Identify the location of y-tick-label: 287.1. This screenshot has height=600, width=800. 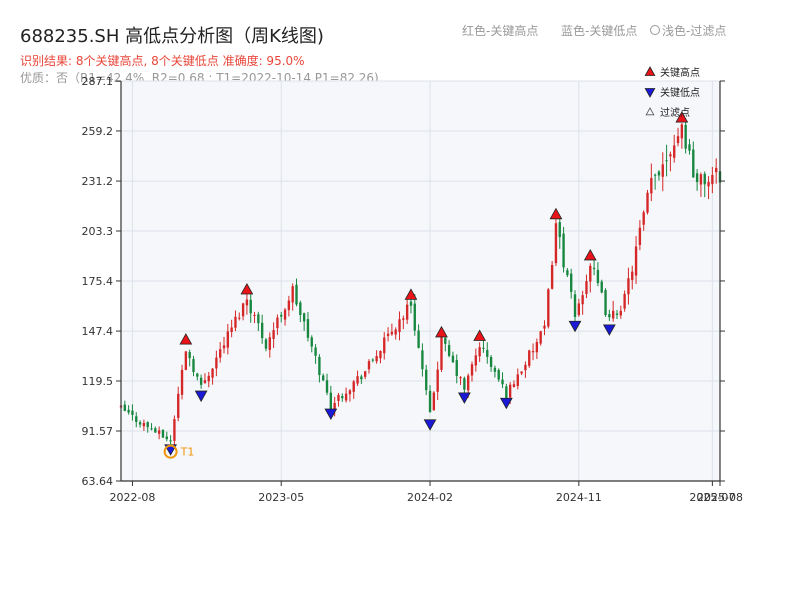
(98, 81).